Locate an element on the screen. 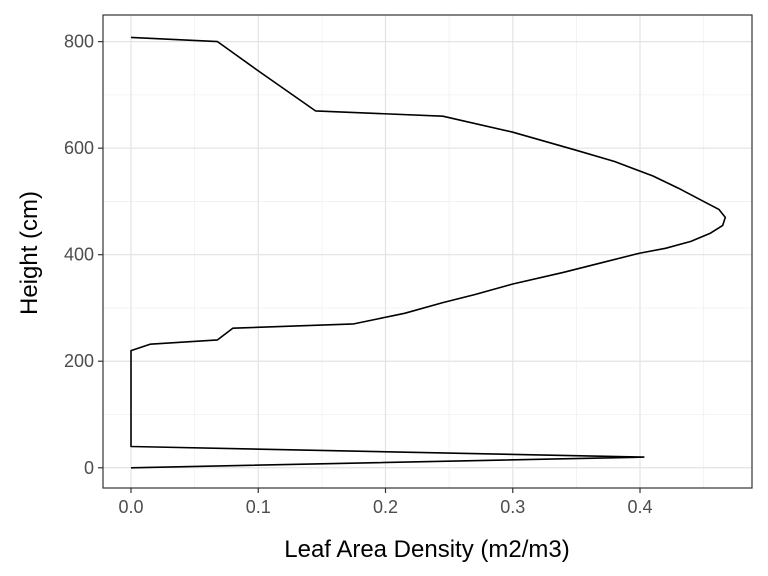 This screenshot has height=576, width=768. x-axis-title: Leaf Area Density (m2/m3) is located at coordinates (426, 549).